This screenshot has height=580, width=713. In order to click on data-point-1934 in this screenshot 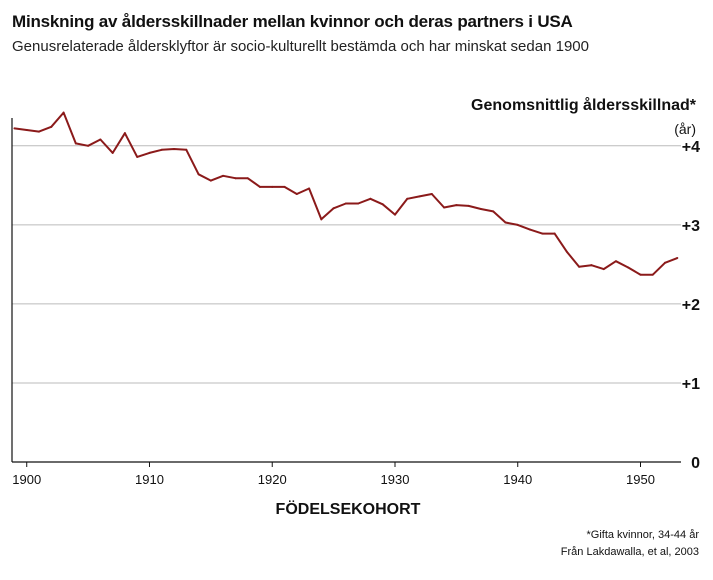, I will do `click(444, 207)`.